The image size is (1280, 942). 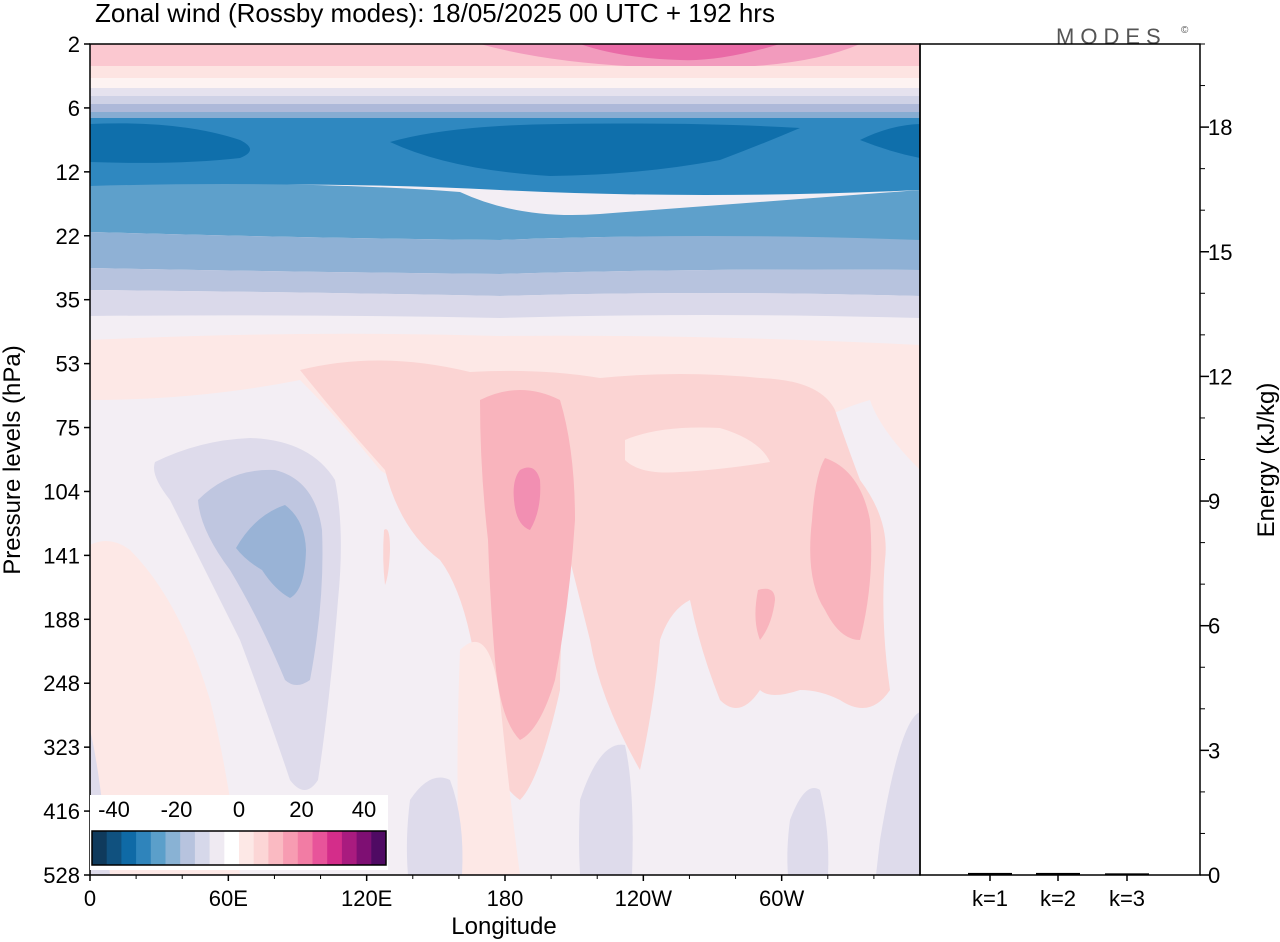 I want to click on y-tick-label: 248, so click(x=61, y=683).